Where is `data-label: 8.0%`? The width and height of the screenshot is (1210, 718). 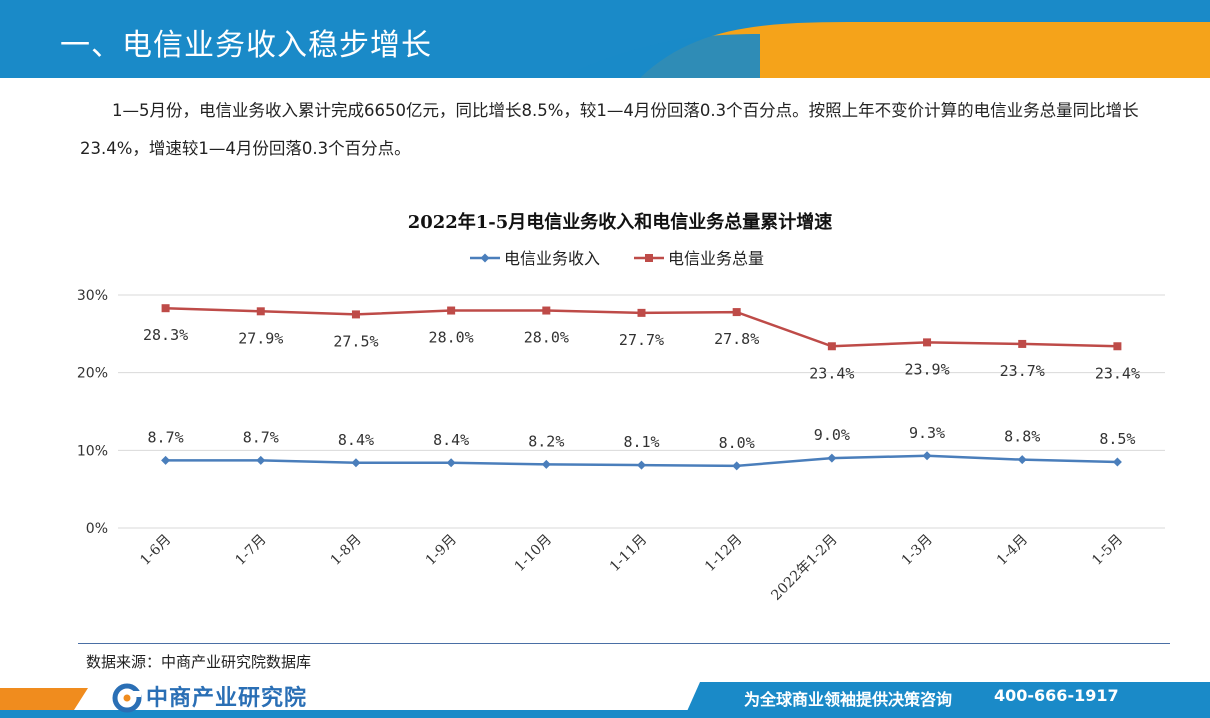 data-label: 8.0% is located at coordinates (737, 443).